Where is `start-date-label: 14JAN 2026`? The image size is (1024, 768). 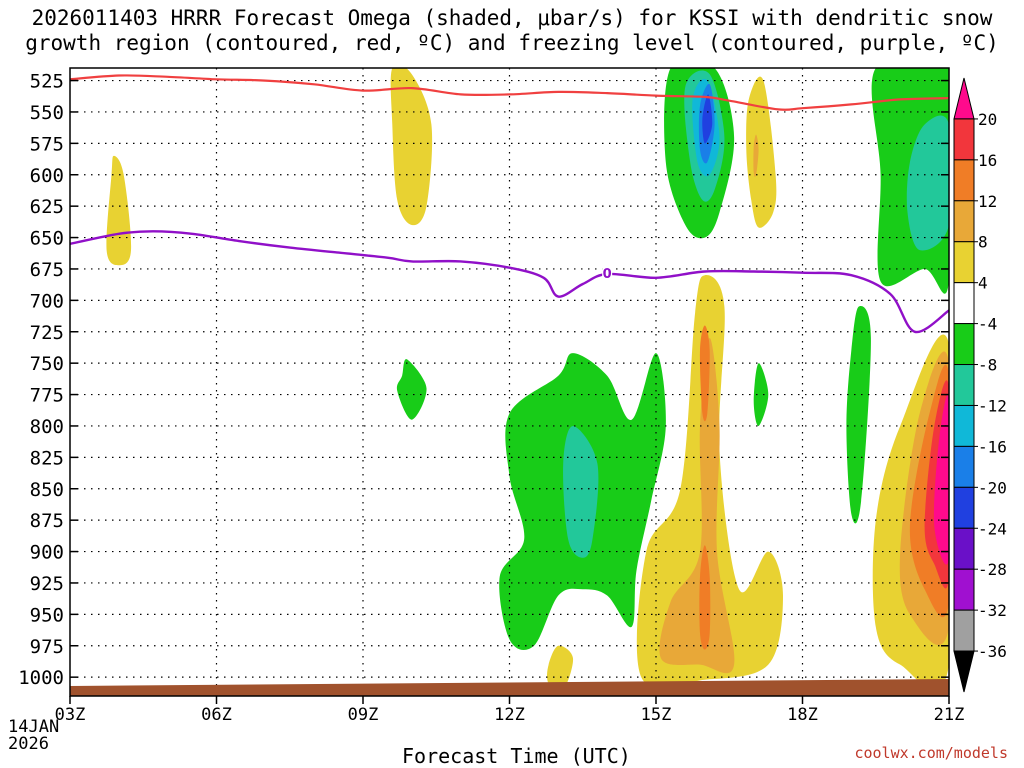
start-date-label: 14JAN 2026 is located at coordinates (33, 736).